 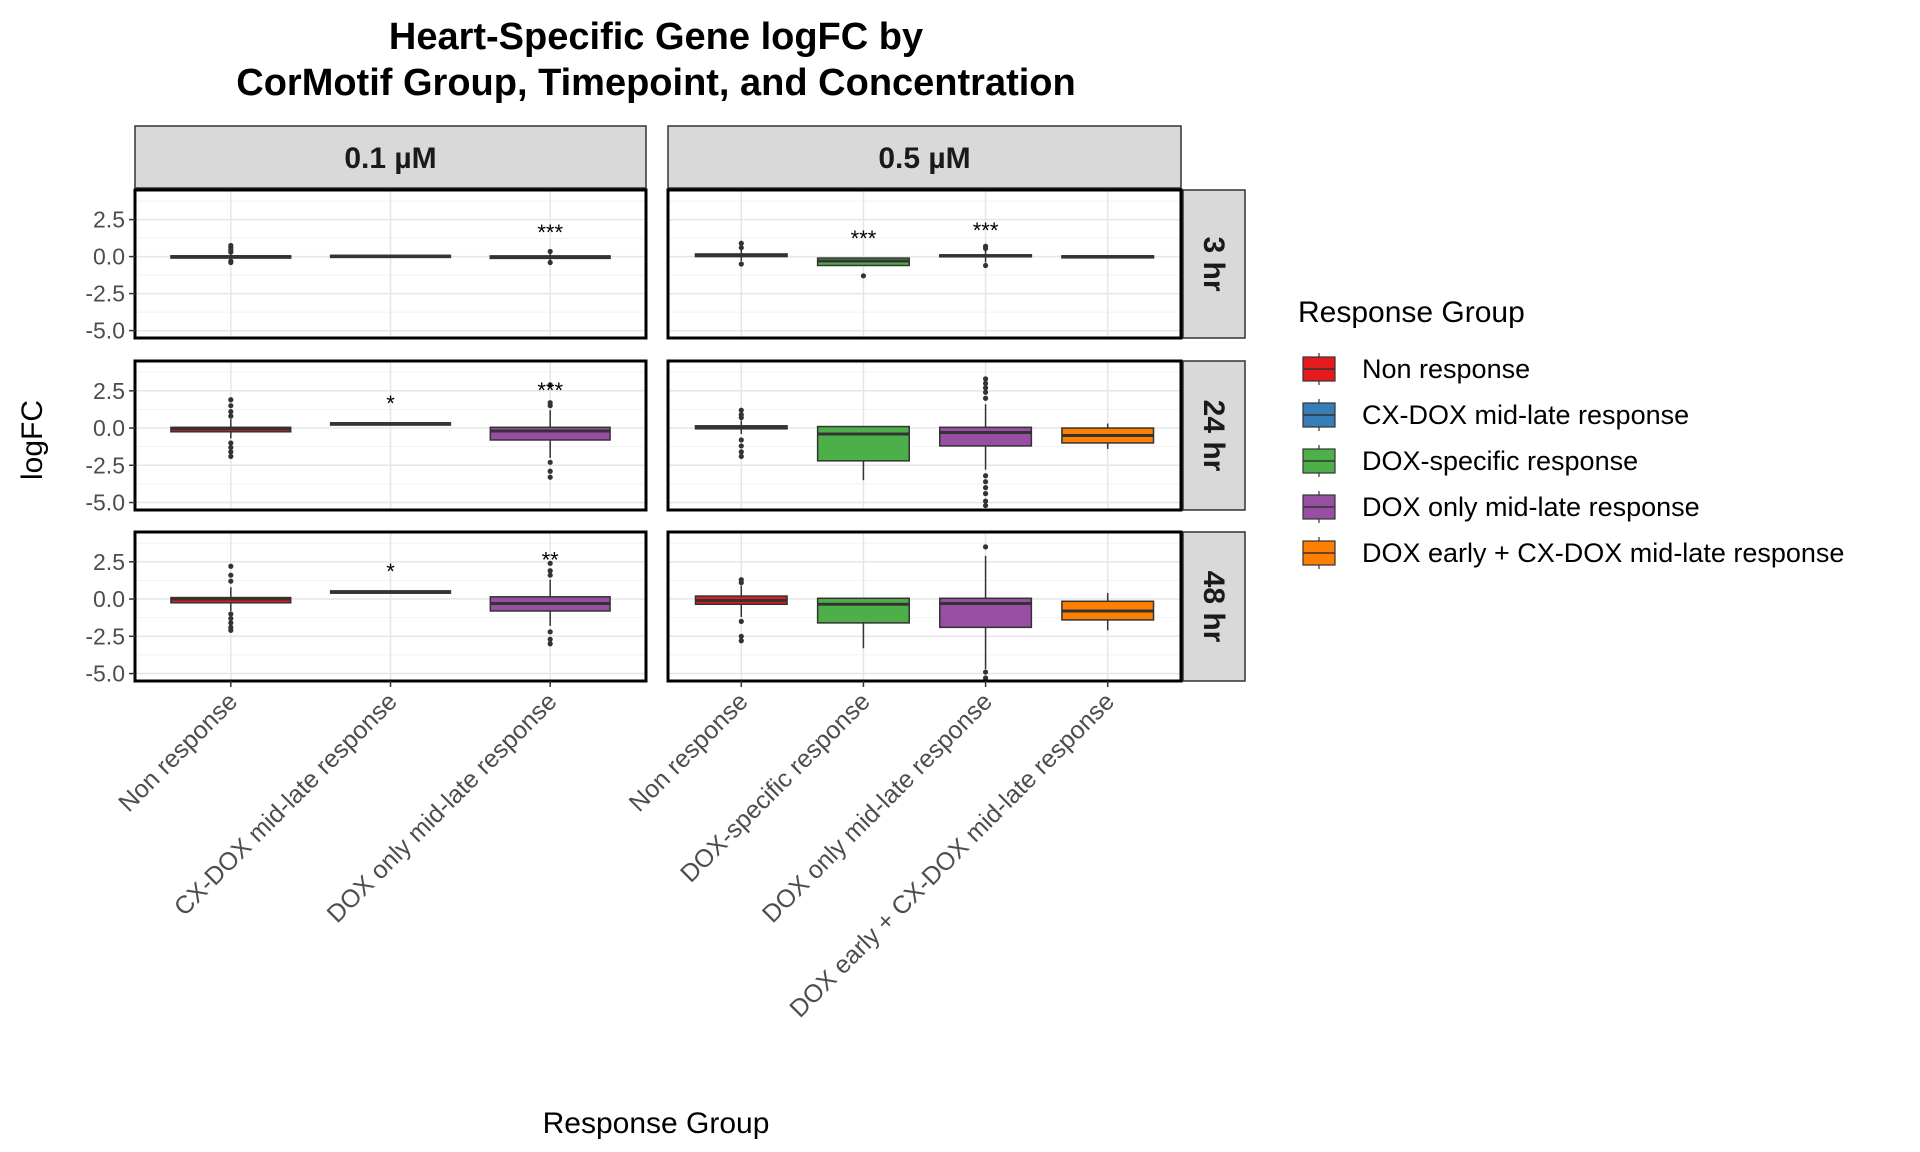 What do you see at coordinates (390, 403) in the screenshot?
I see `significance-label: *` at bounding box center [390, 403].